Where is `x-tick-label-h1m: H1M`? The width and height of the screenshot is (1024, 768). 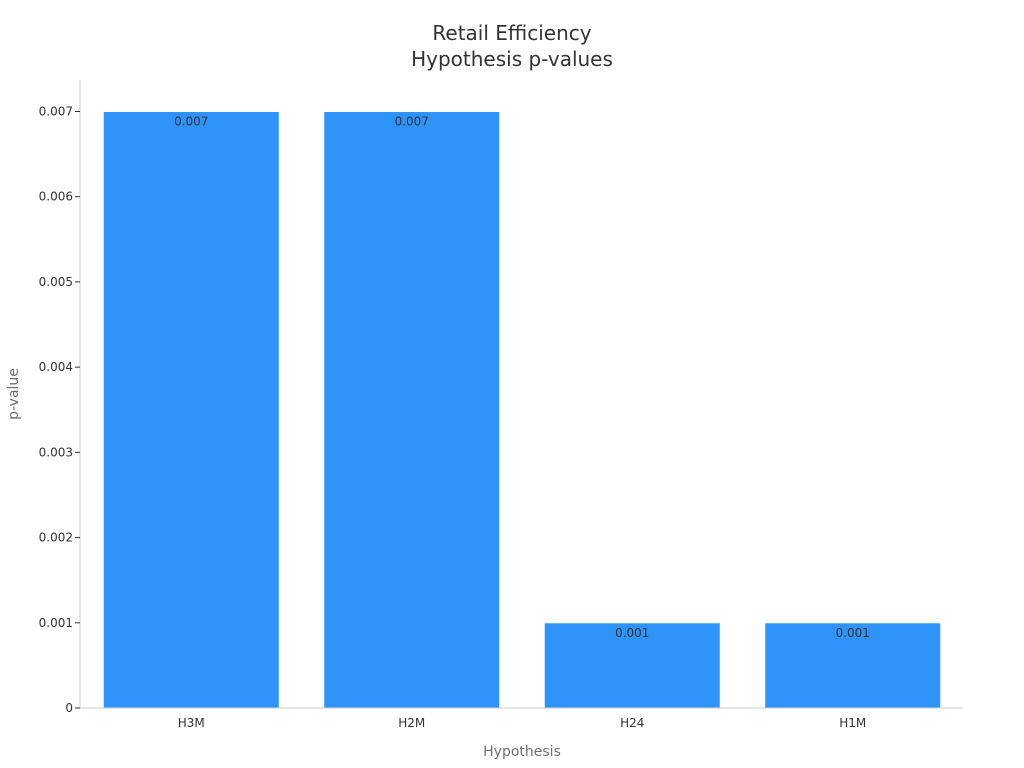 x-tick-label-h1m: H1M is located at coordinates (852, 723).